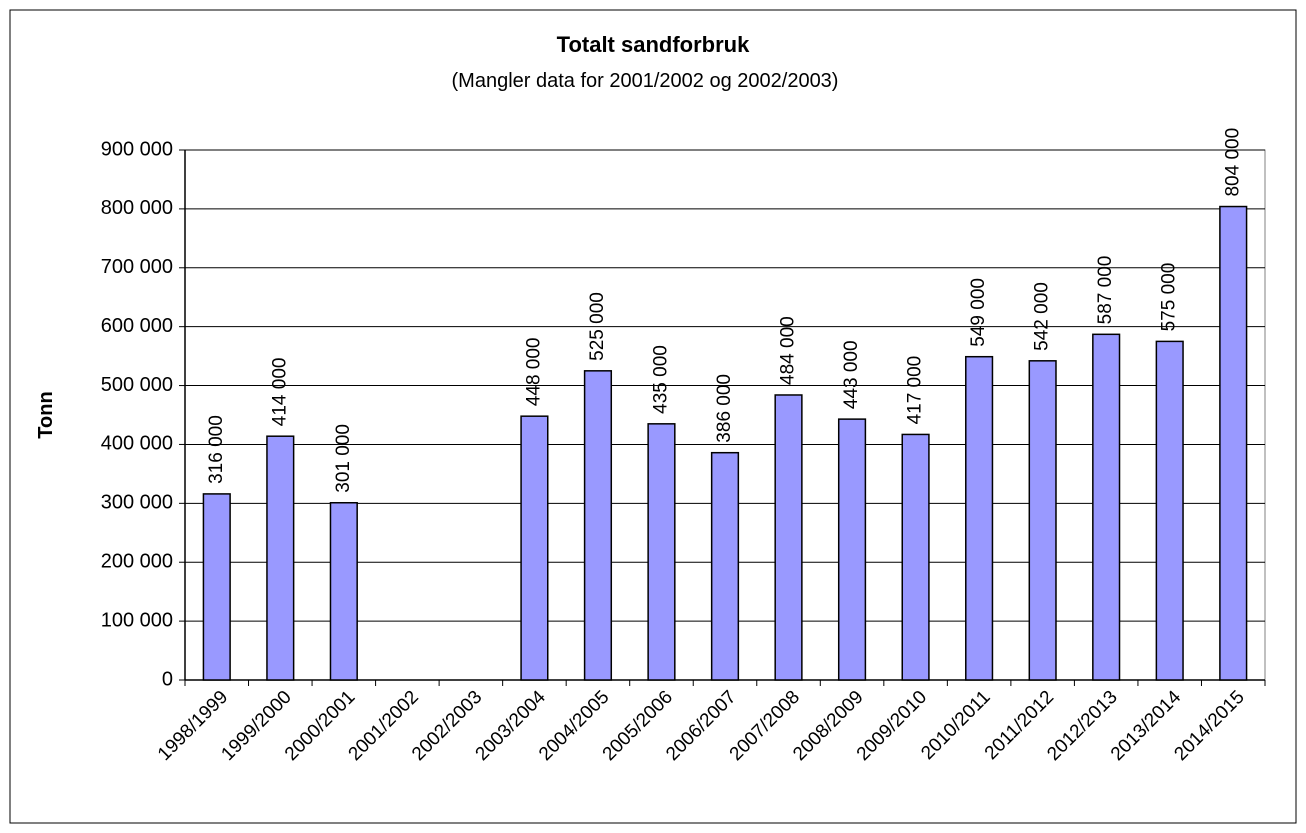 The height and width of the screenshot is (833, 1306). Describe the element at coordinates (137, 444) in the screenshot. I see `y-tick-label: 400 000` at that location.